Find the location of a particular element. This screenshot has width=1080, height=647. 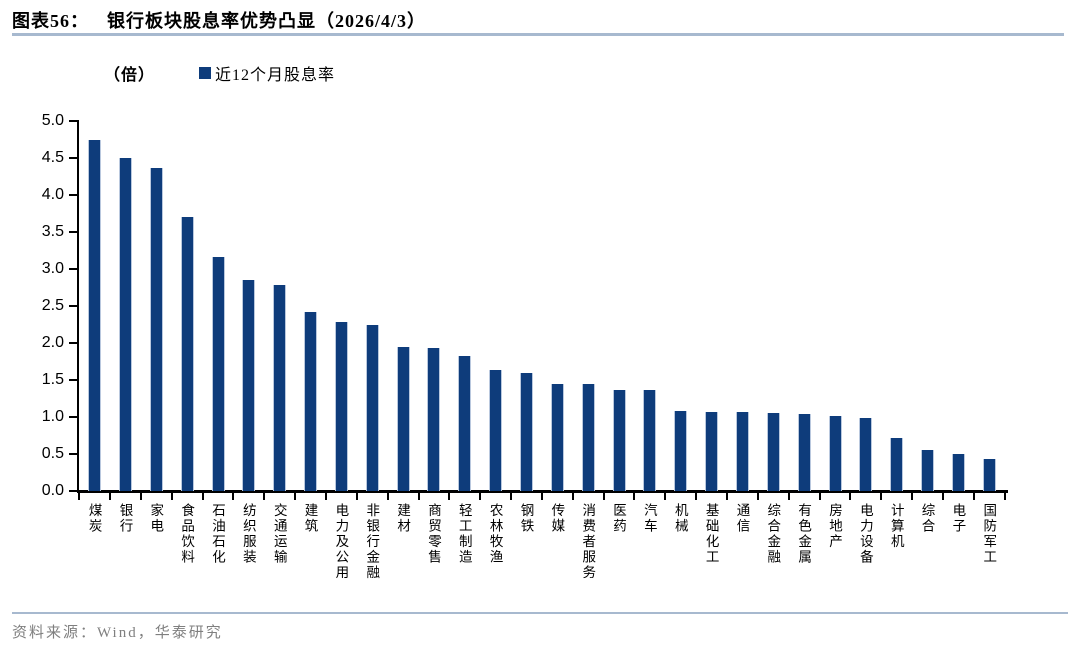

x-axis-category-label: 商贸零售 is located at coordinates (433, 534).